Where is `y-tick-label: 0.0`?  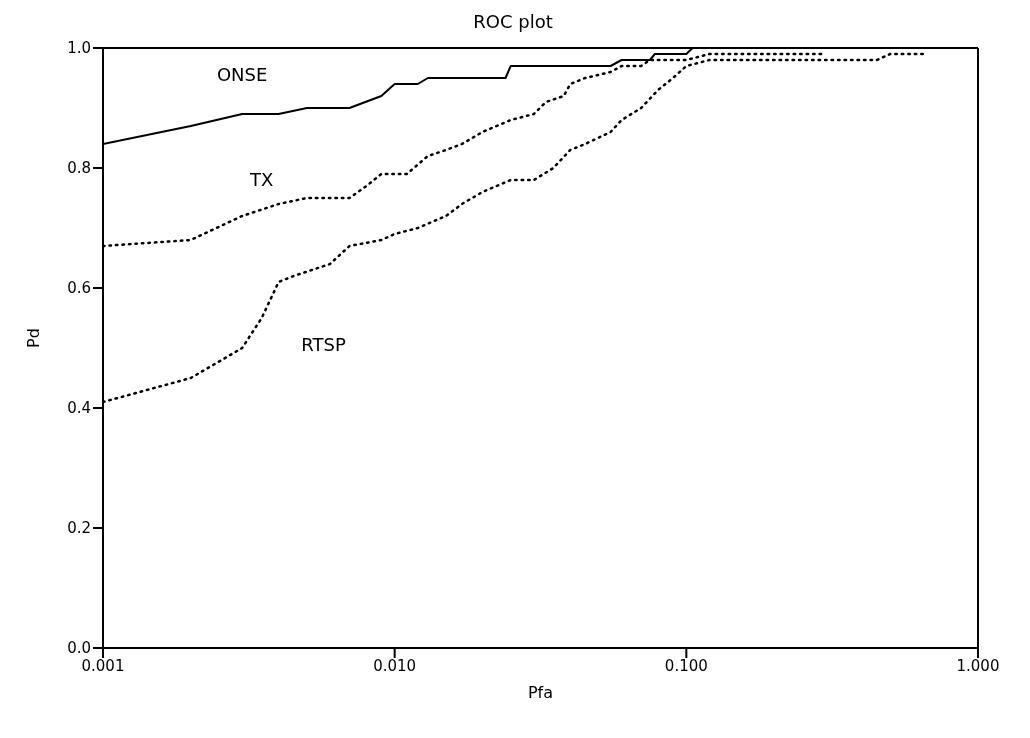 y-tick-label: 0.0 is located at coordinates (79, 648).